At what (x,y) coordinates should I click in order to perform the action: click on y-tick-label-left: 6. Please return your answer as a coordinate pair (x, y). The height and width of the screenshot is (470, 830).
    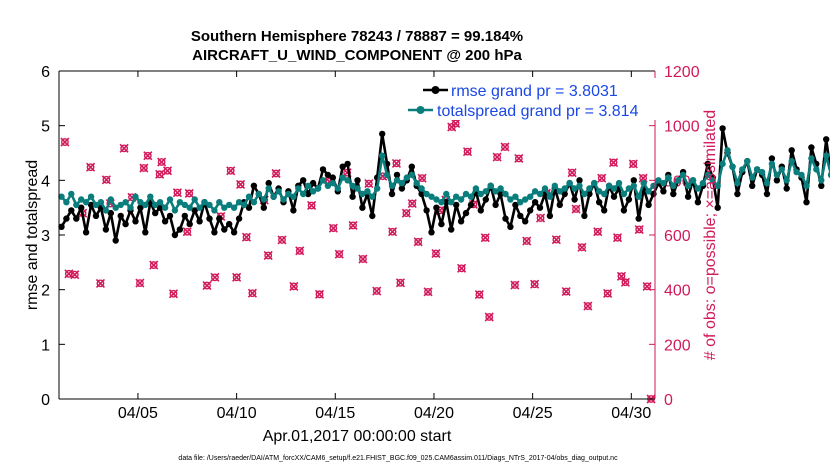
    Looking at the image, I should click on (45, 72).